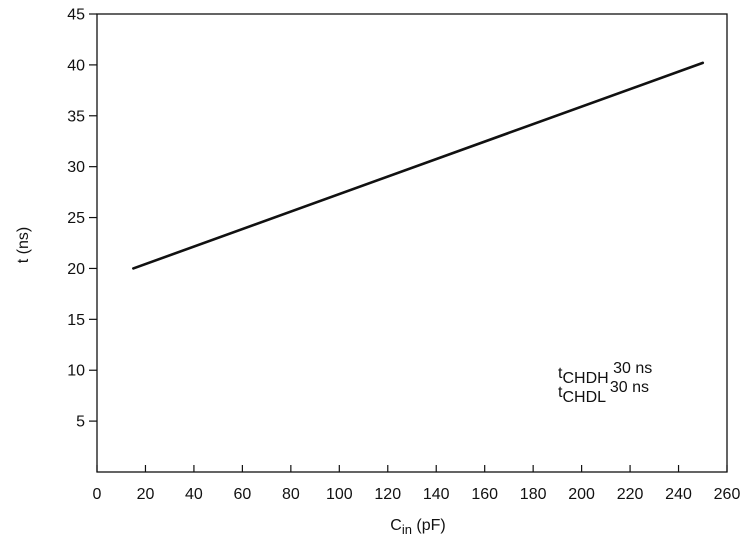 The height and width of the screenshot is (540, 748). What do you see at coordinates (76, 65) in the screenshot?
I see `y-tick-label: 40` at bounding box center [76, 65].